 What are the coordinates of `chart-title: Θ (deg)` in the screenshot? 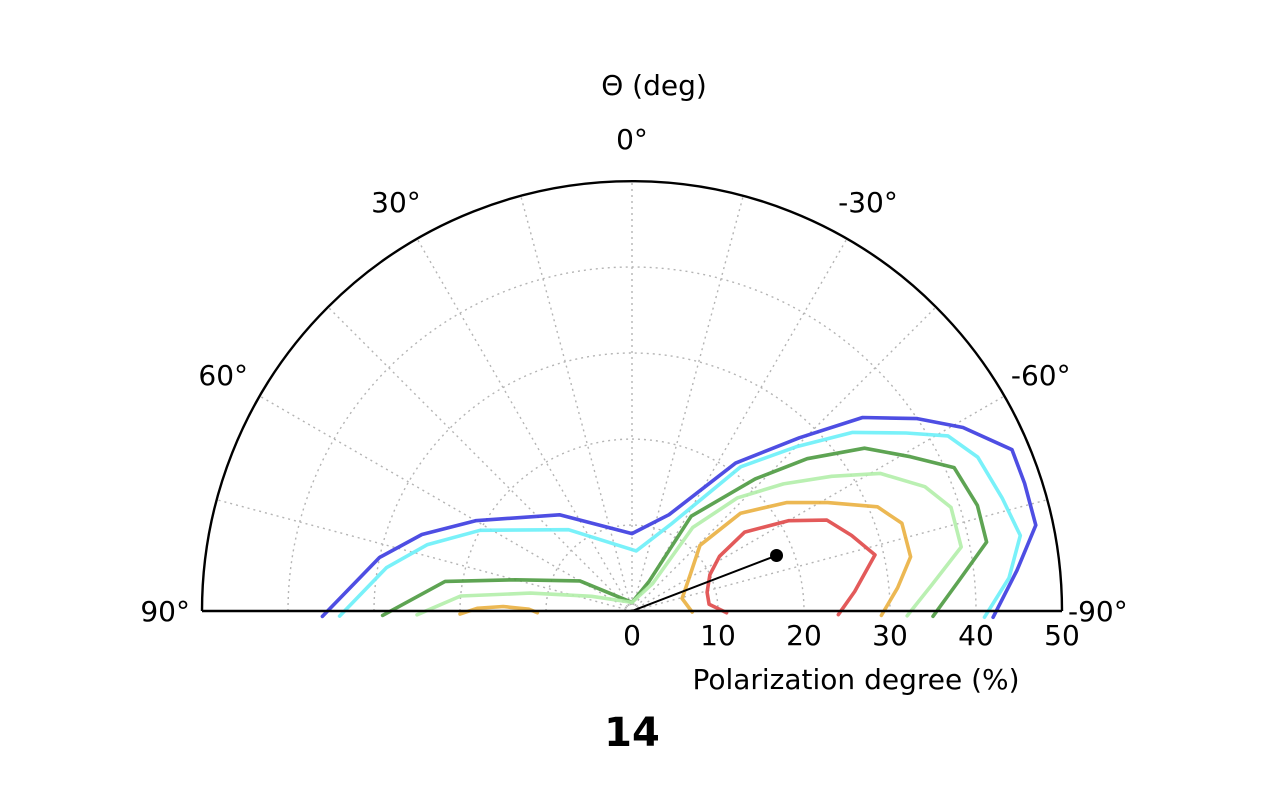 It's located at (654, 85).